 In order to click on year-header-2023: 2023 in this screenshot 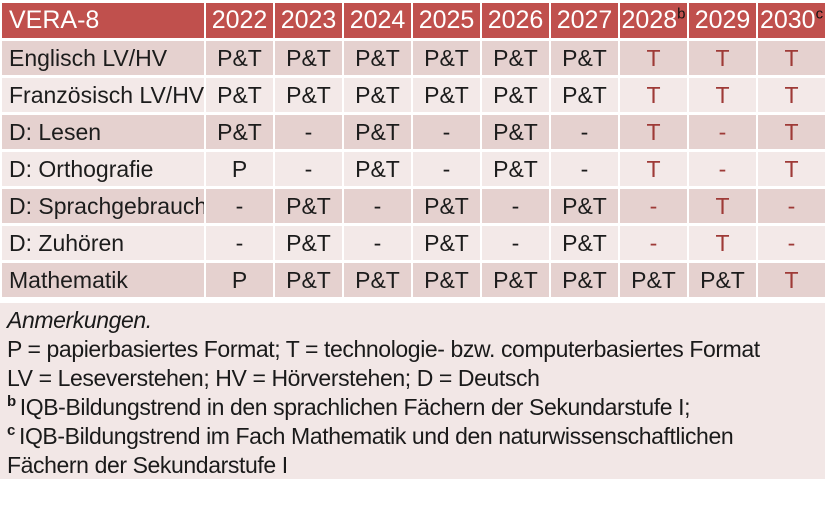, I will do `click(308, 20)`.